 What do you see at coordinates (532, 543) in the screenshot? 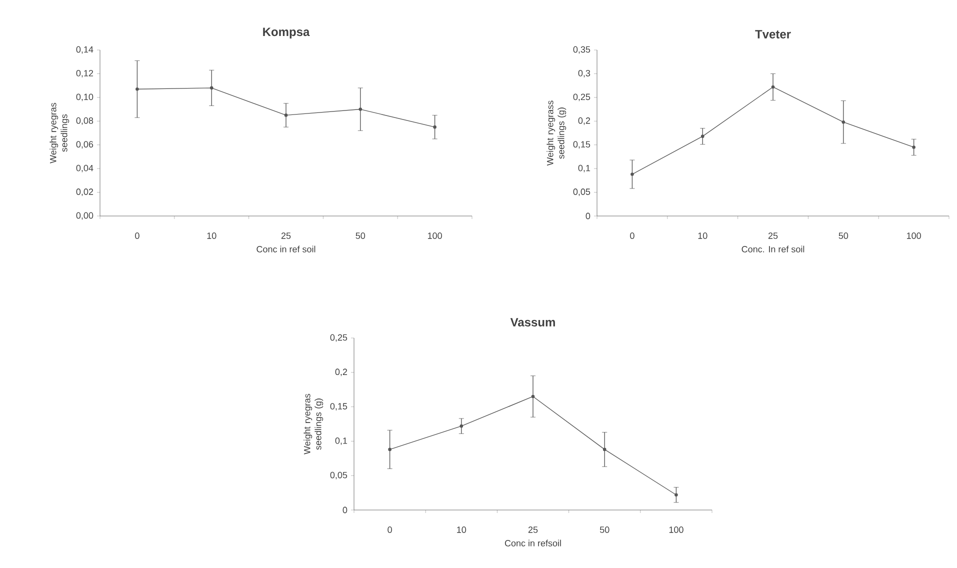
I see `x-axis-title: Conc in refsoil` at bounding box center [532, 543].